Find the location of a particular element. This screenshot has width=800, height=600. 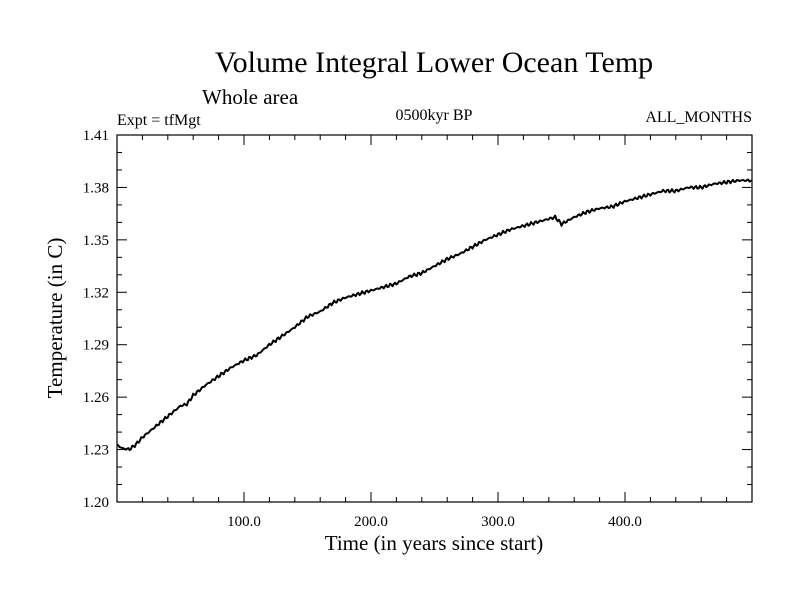

y-axis-label: Temperature (in C) is located at coordinates (55, 318).